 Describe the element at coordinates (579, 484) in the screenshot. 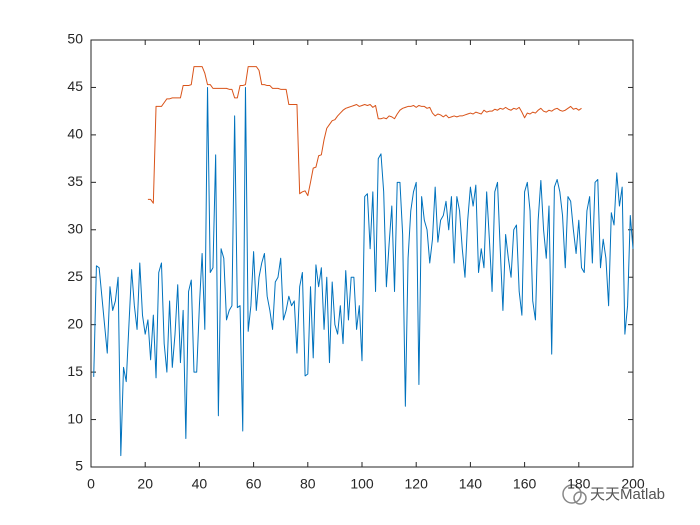

I see `x-tick-label: 180` at that location.